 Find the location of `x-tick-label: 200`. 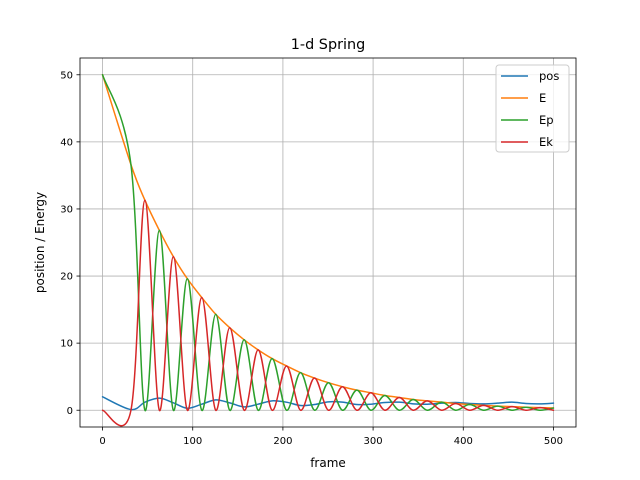

x-tick-label: 200 is located at coordinates (282, 441).